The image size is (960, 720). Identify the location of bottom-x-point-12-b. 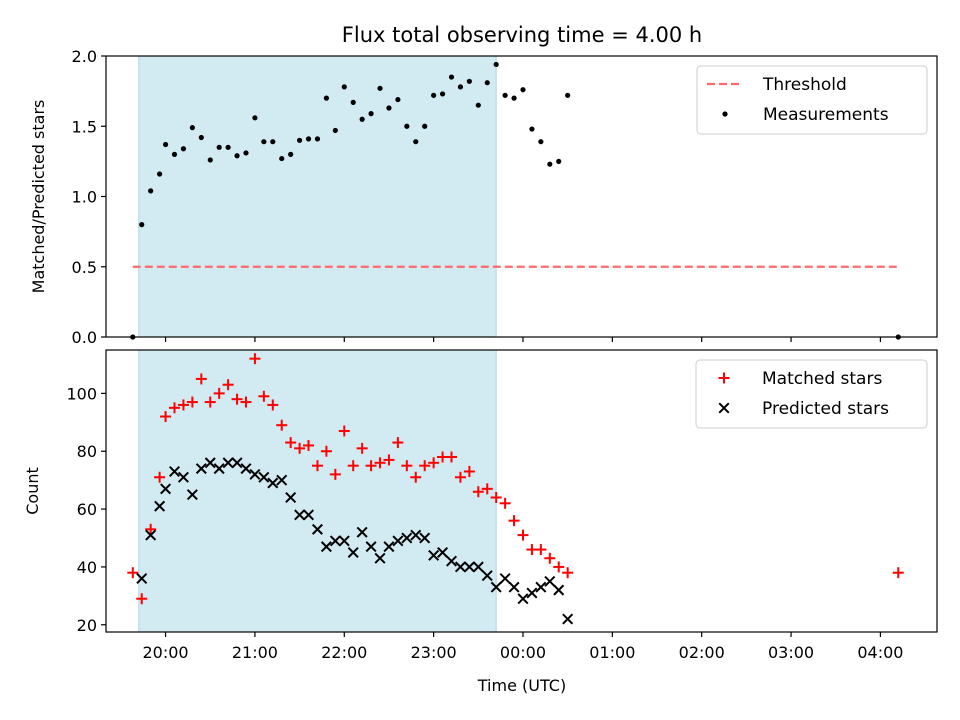
(246, 469).